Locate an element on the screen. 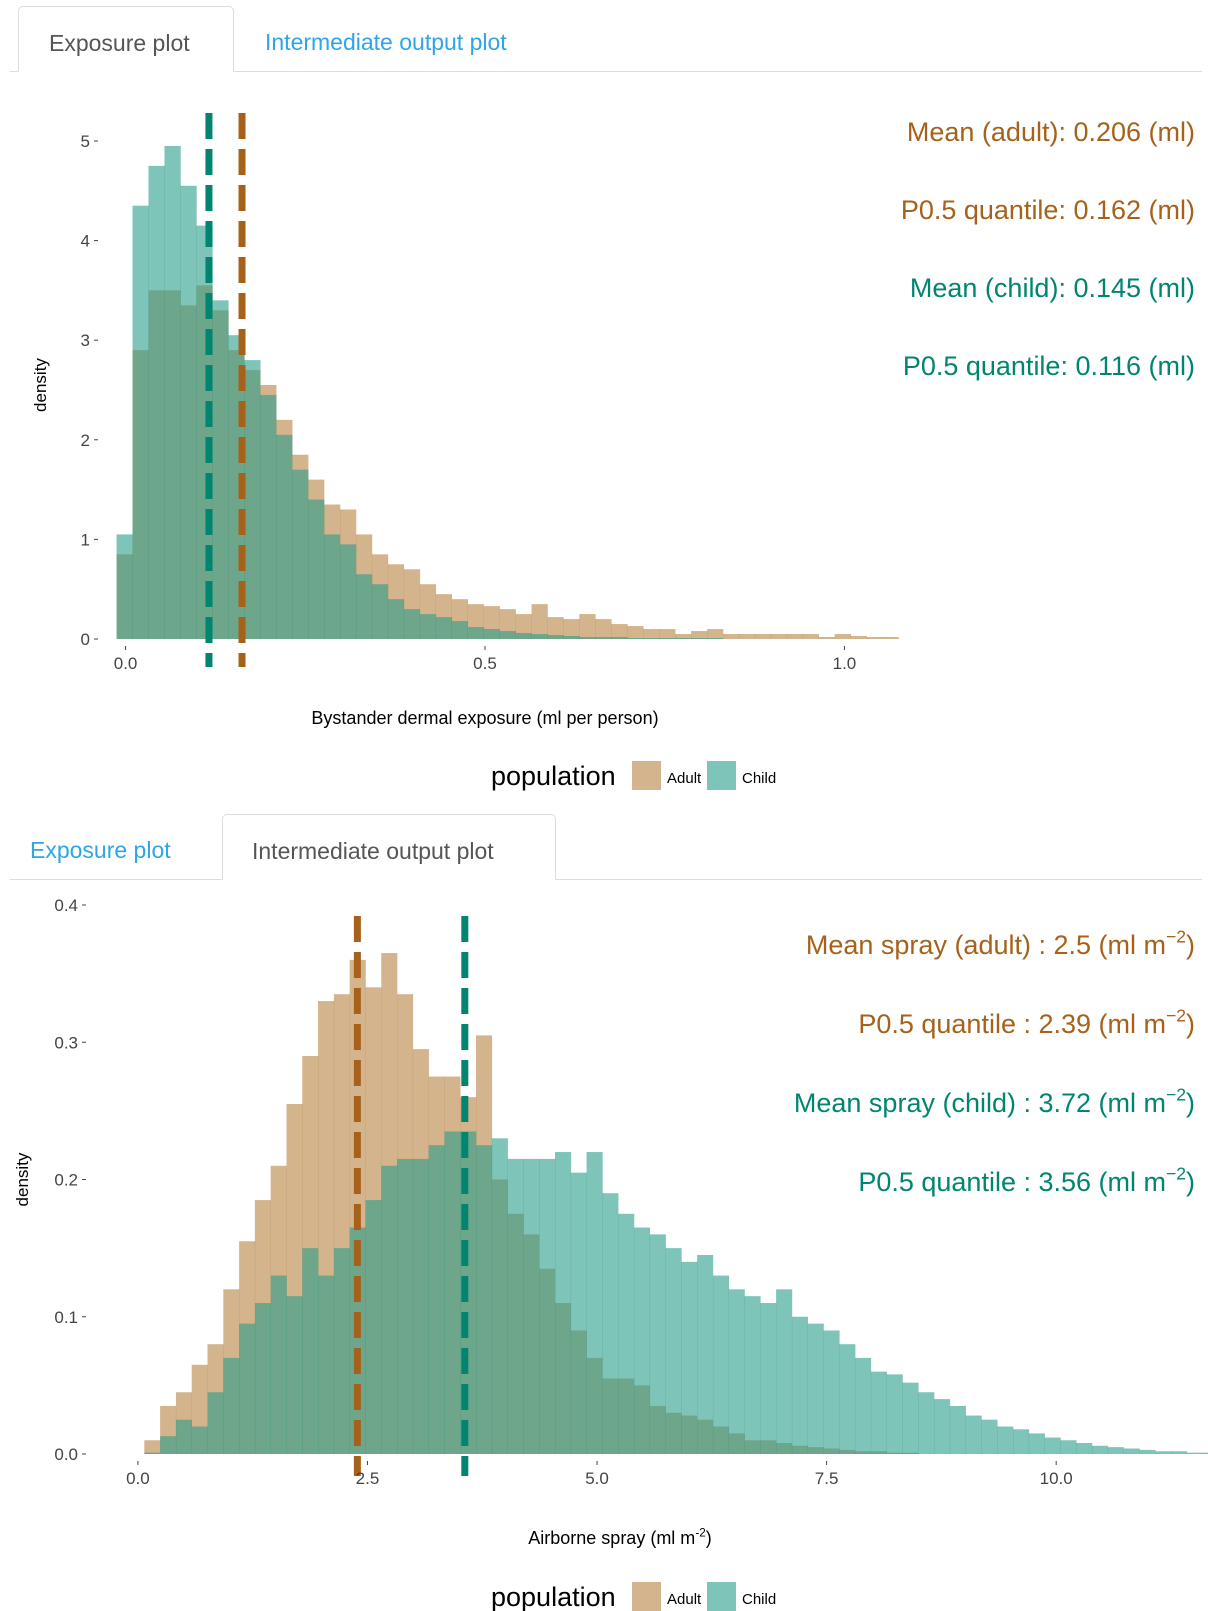  y-tick-label: 0.2 is located at coordinates (66, 1180).